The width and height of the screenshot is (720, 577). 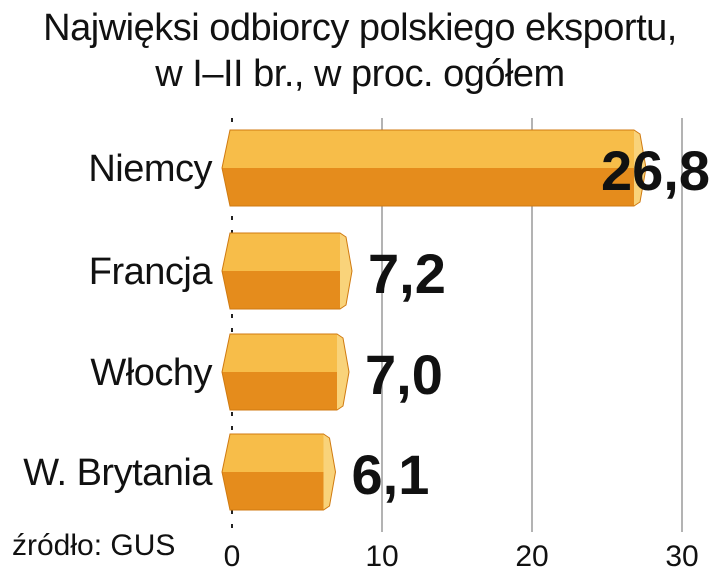 I want to click on source-note: źródło: GUS, so click(x=94, y=545).